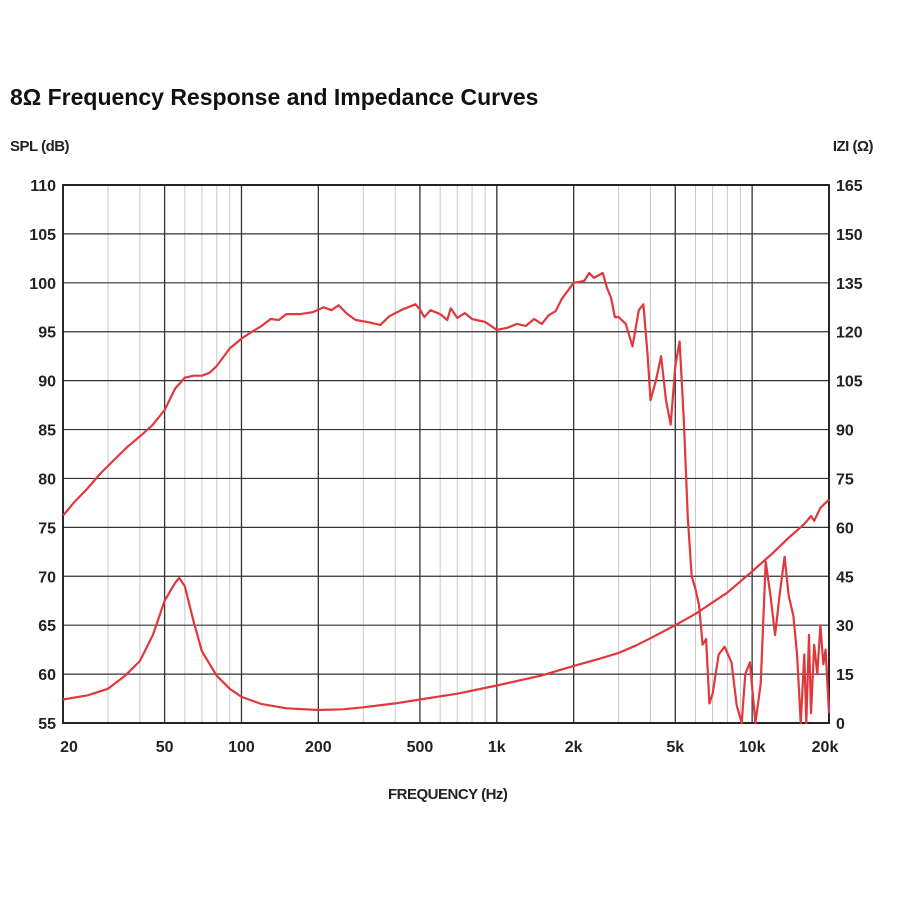 The height and width of the screenshot is (900, 900). I want to click on x-tick-label: 5k, so click(675, 747).